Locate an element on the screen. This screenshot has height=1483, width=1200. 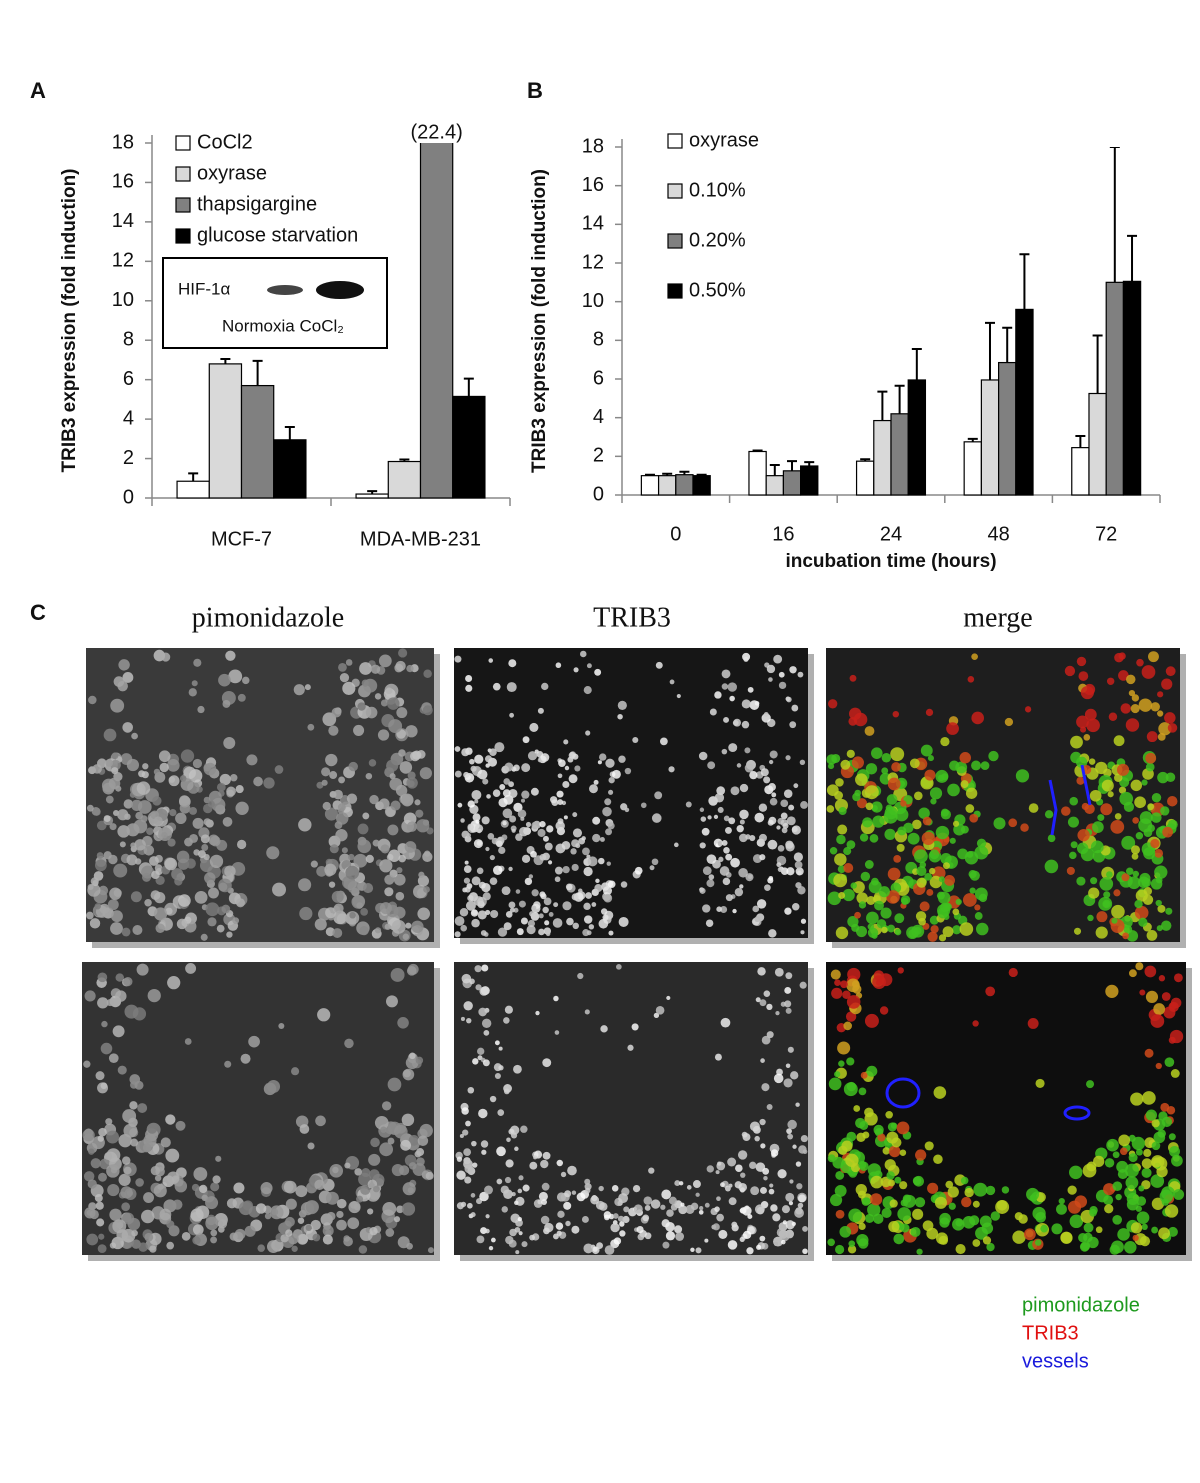
y-tick-label: 18 is located at coordinates (593, 146).